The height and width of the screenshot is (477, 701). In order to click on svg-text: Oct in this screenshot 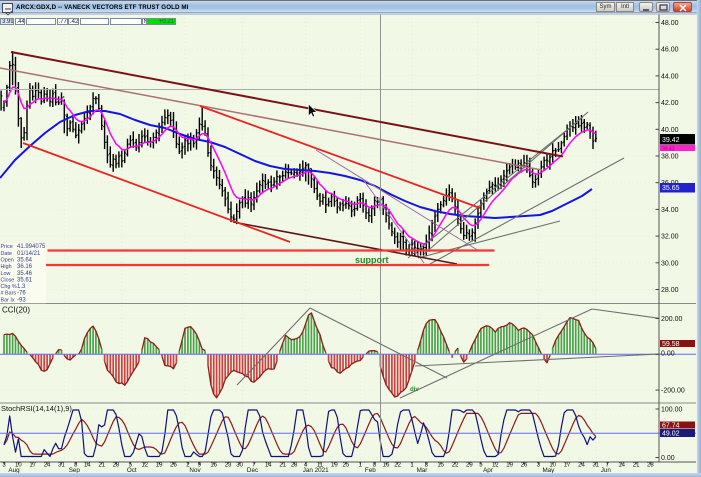, I will do `click(132, 470)`.